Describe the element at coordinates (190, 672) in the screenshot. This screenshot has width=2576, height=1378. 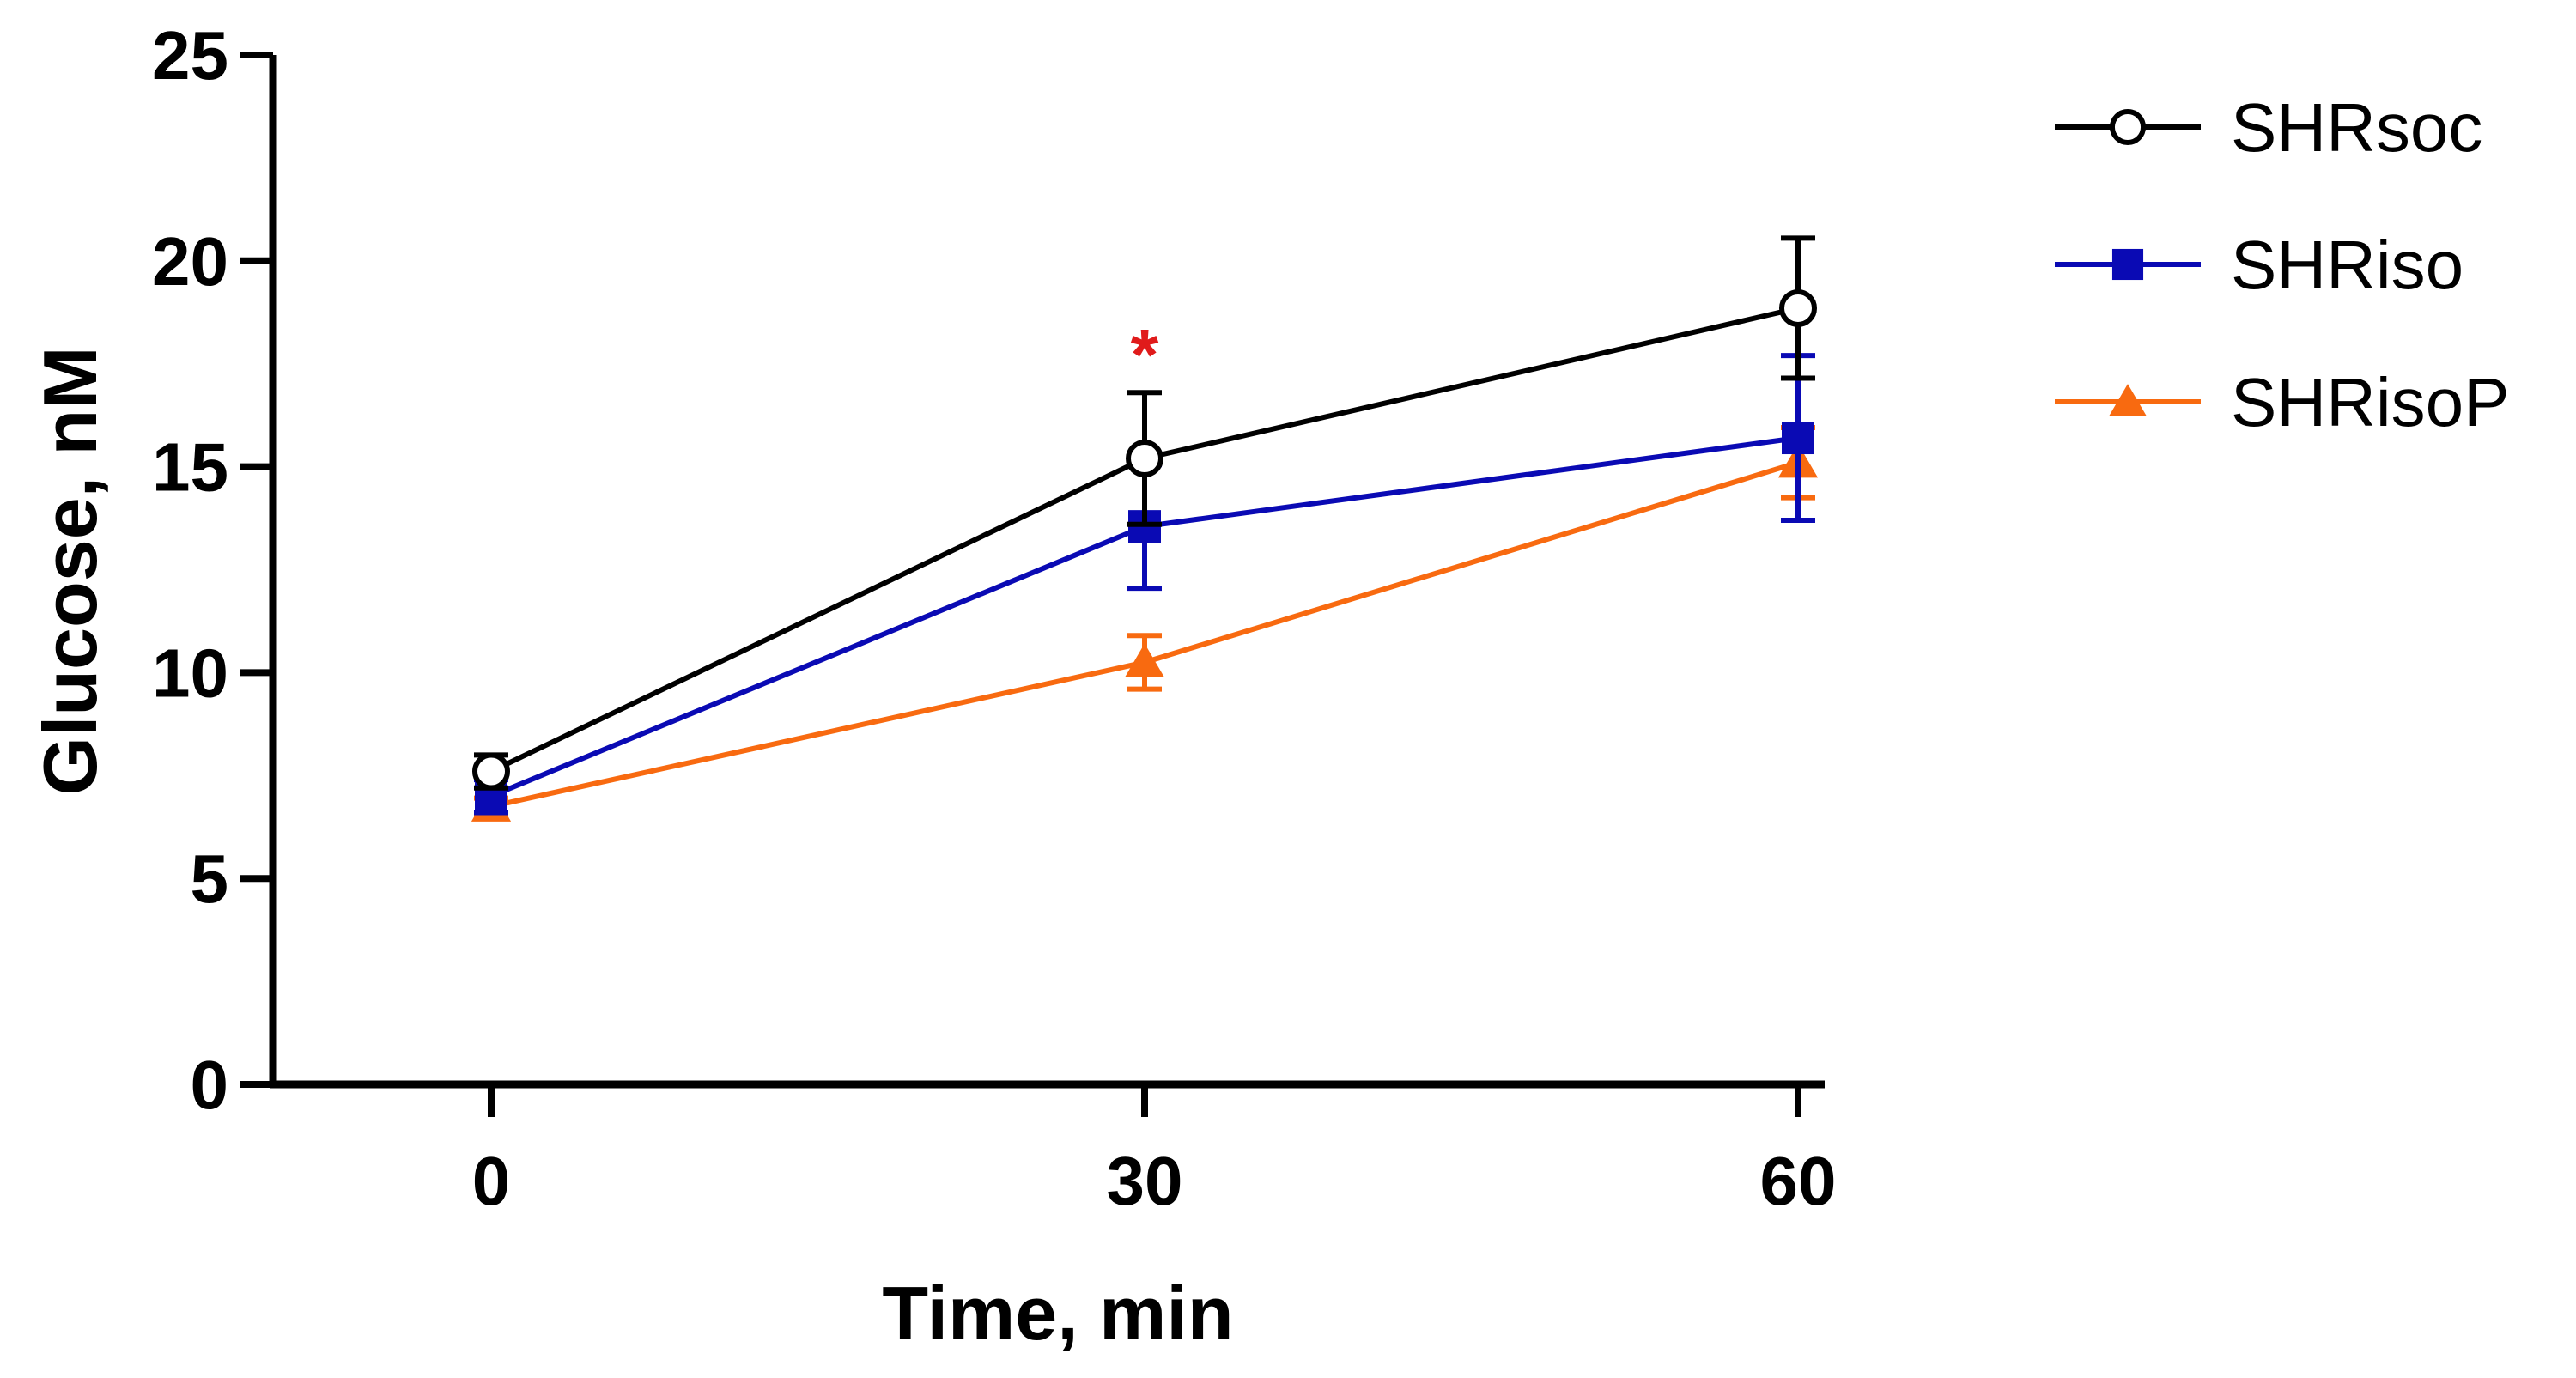
I see `y-tick-label: 10` at that location.